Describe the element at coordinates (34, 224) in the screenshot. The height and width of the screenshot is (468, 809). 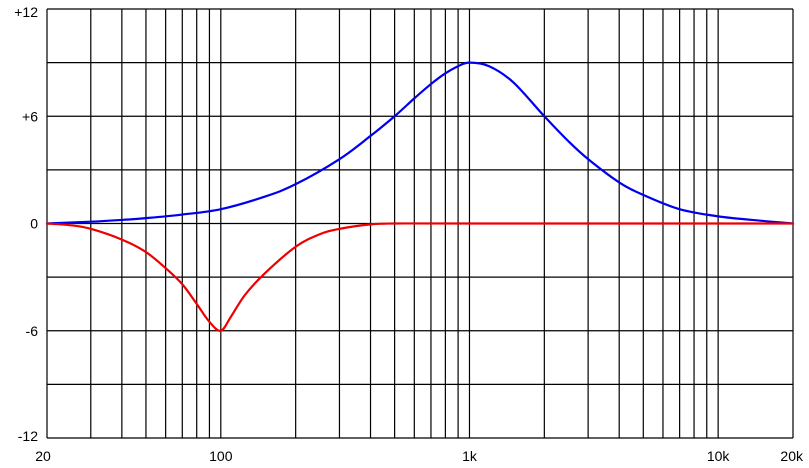
I see `y-tick-label: 0` at that location.